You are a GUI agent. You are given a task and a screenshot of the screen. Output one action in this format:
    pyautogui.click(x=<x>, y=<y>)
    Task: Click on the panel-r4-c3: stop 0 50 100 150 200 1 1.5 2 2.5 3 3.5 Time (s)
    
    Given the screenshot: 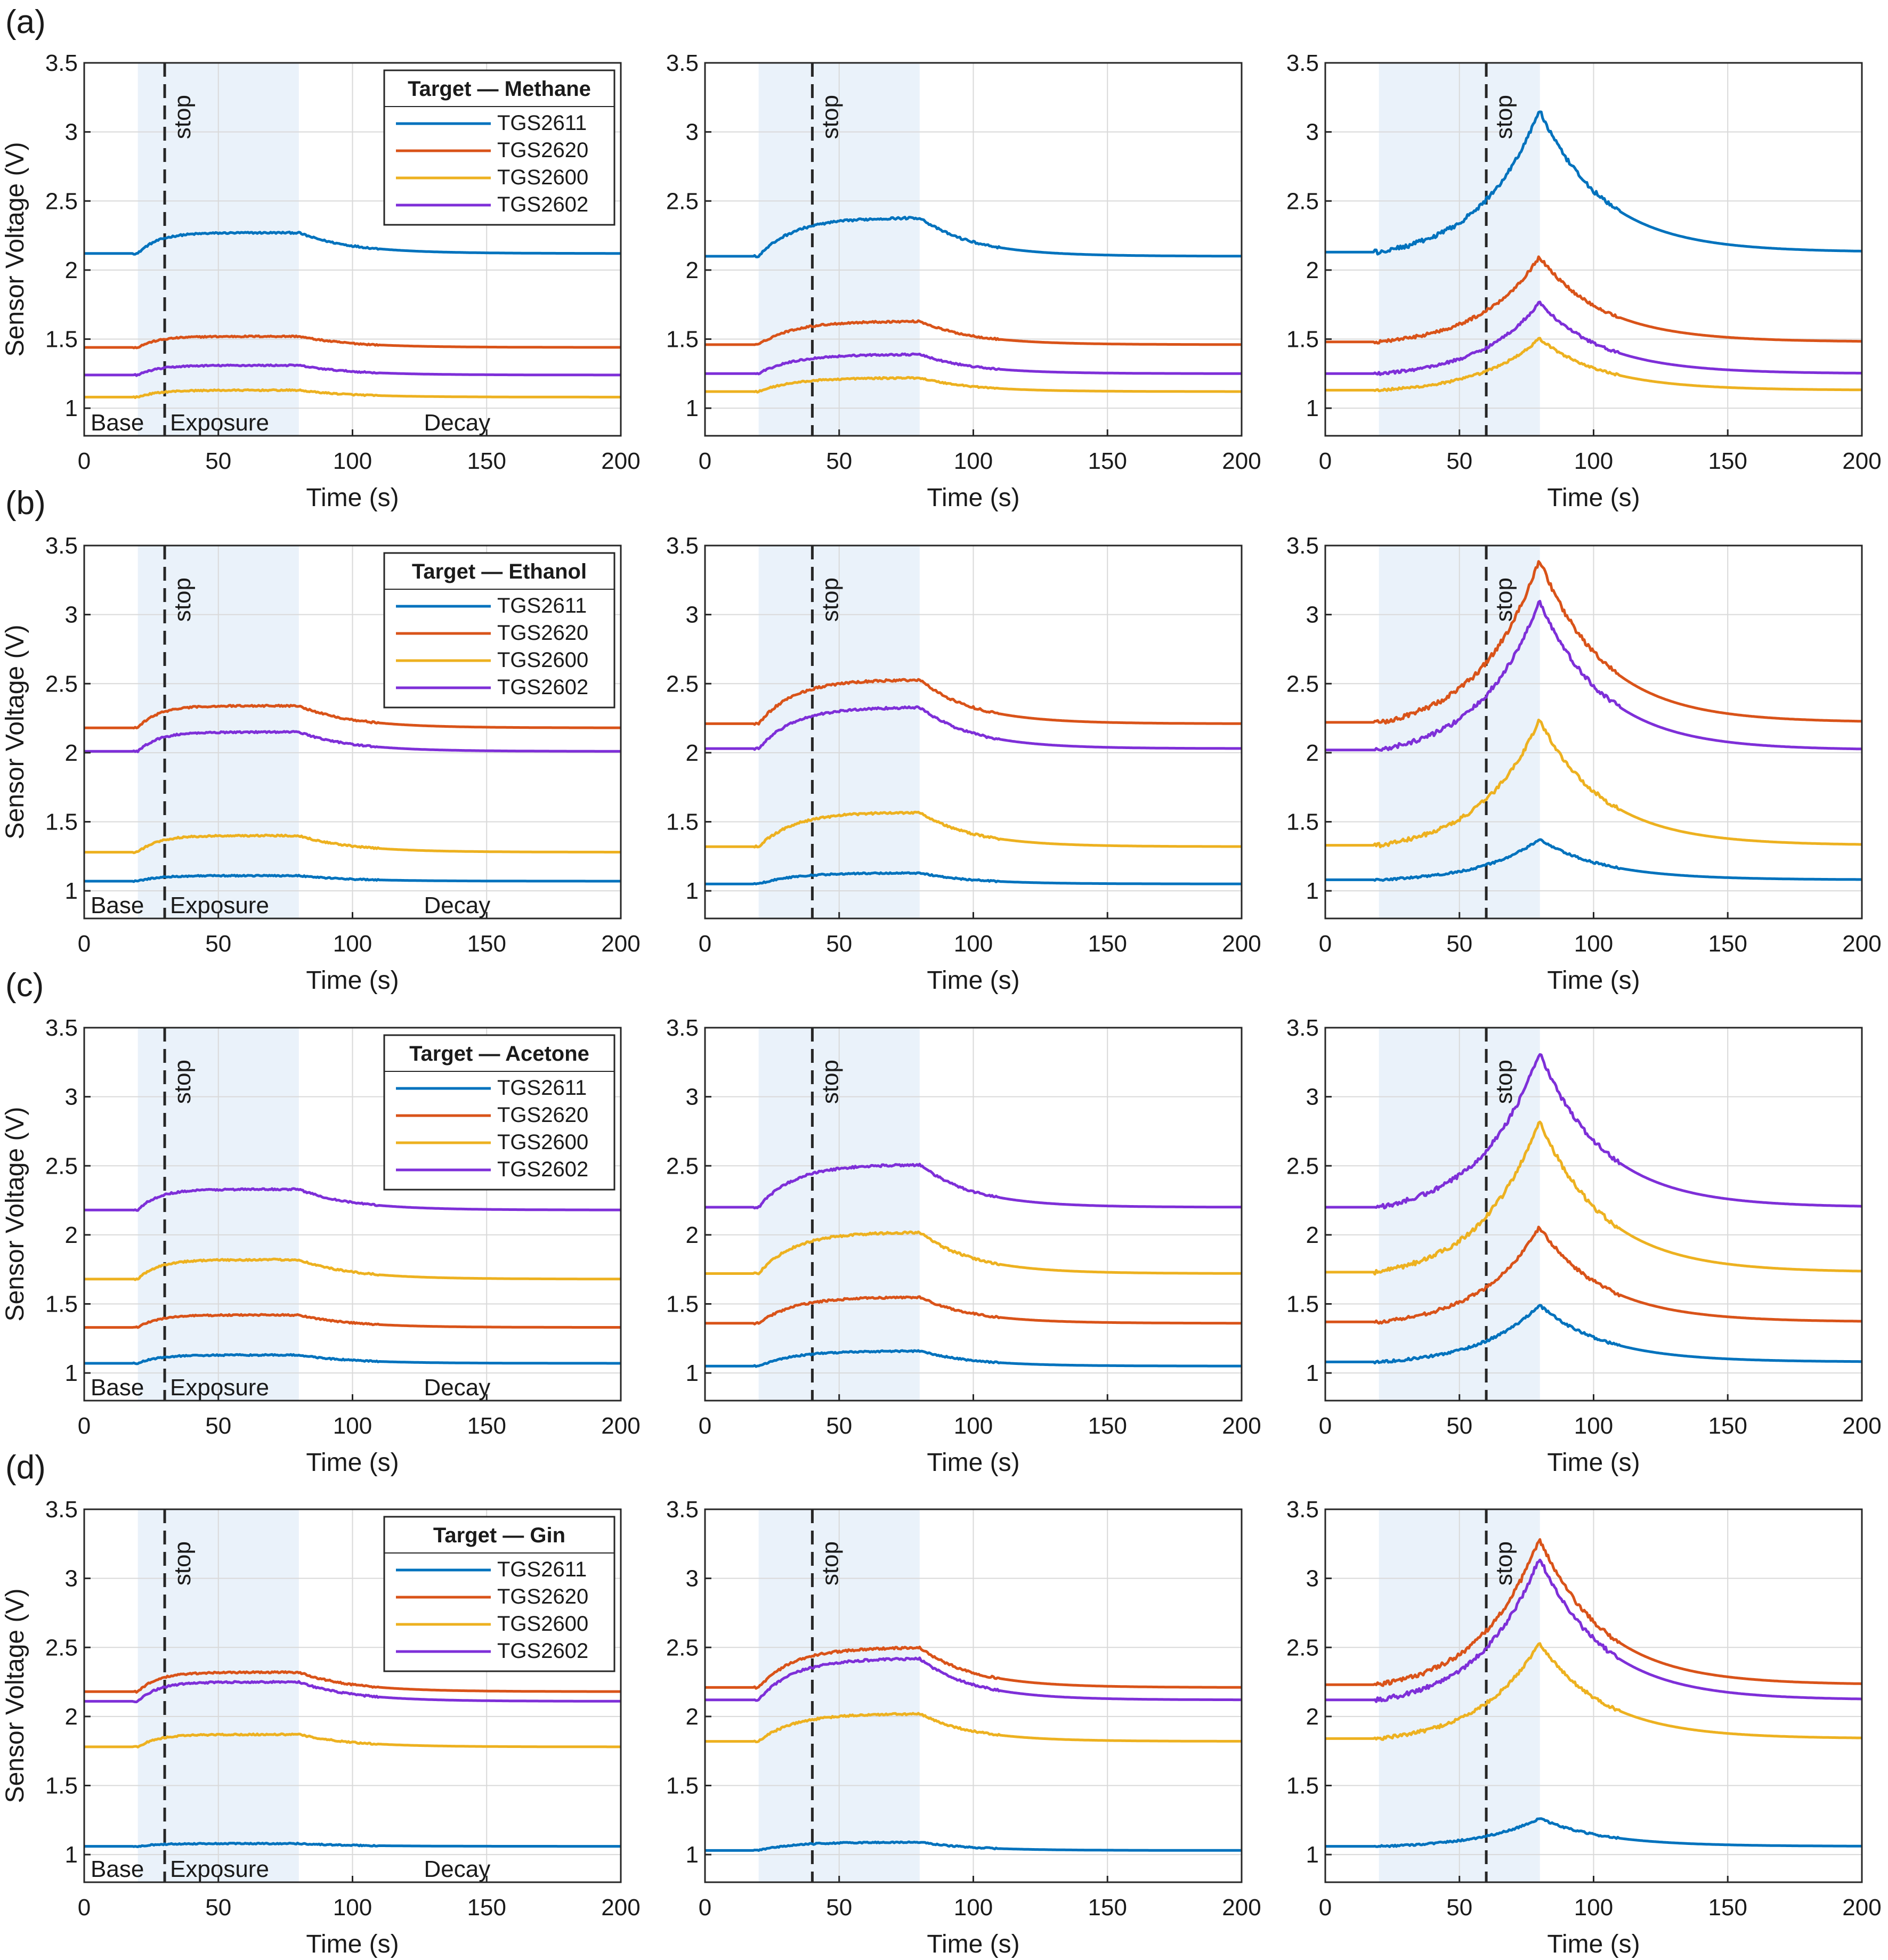 What is the action you would take?
    pyautogui.click(x=1584, y=1727)
    